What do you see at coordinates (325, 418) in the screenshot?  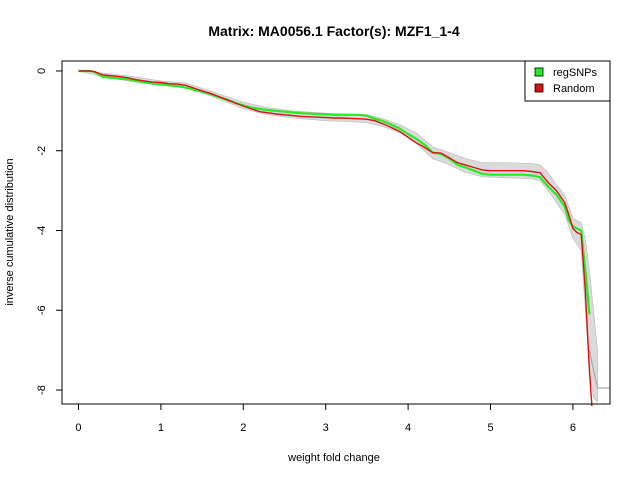 I see `x-axis: 0 1 2 3 4 5 6` at bounding box center [325, 418].